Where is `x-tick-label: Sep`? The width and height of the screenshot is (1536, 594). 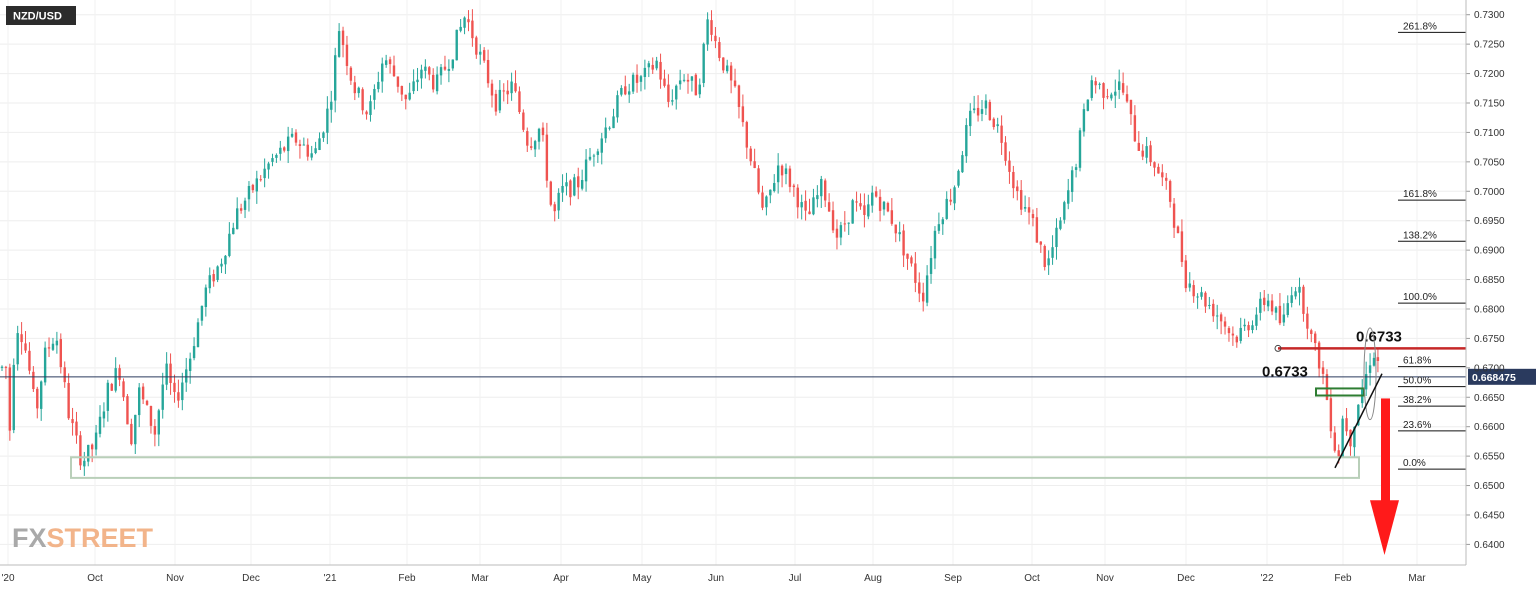 x-tick-label: Sep is located at coordinates (953, 578).